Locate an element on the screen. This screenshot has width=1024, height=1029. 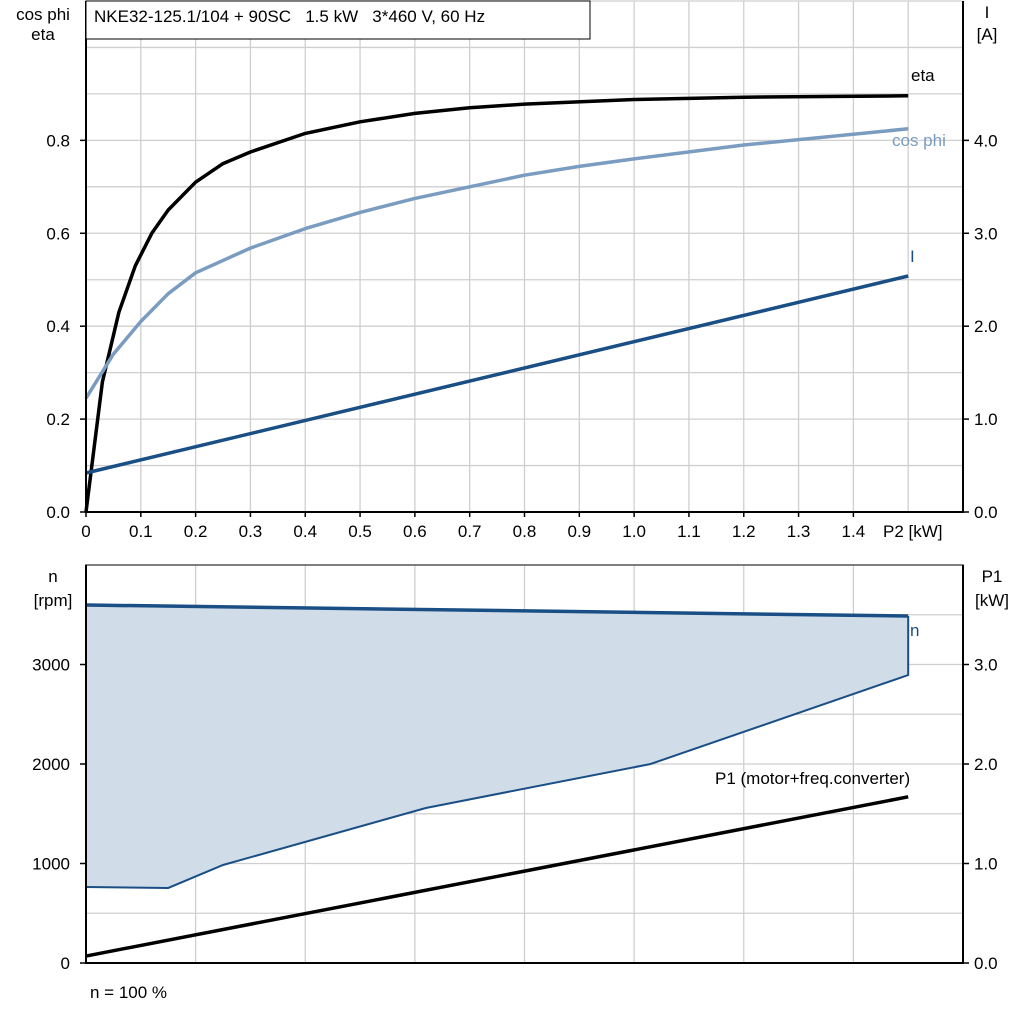
x-tick-label: 0.8 is located at coordinates (525, 531).